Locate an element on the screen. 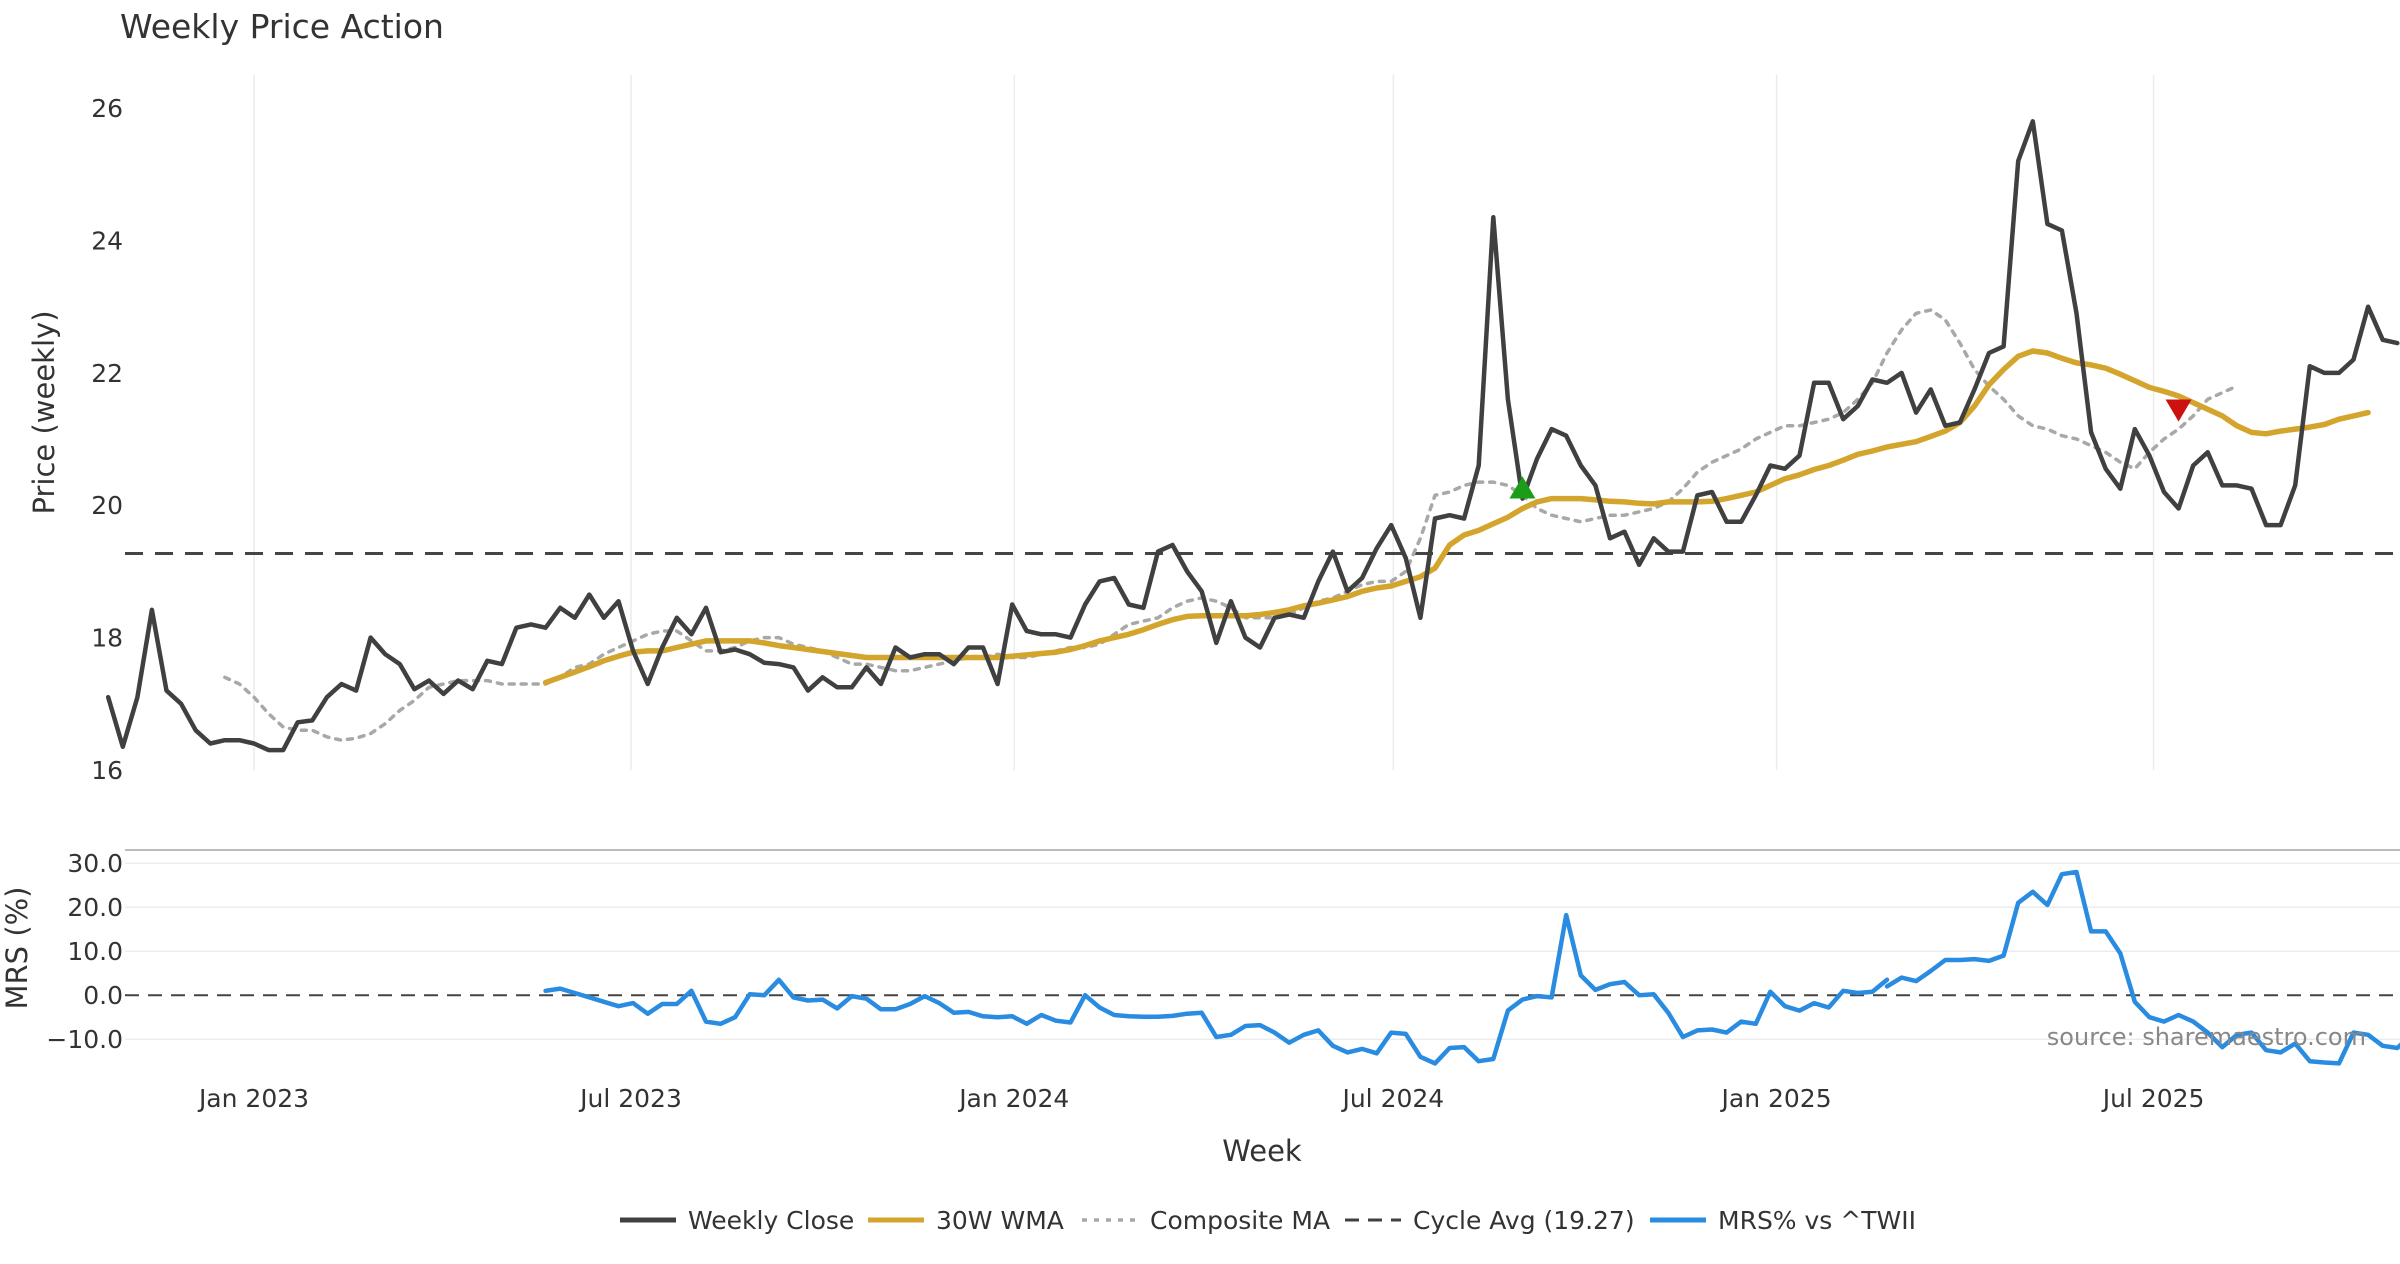 The height and width of the screenshot is (1264, 2400). legend-label: Weekly Close is located at coordinates (771, 1220).